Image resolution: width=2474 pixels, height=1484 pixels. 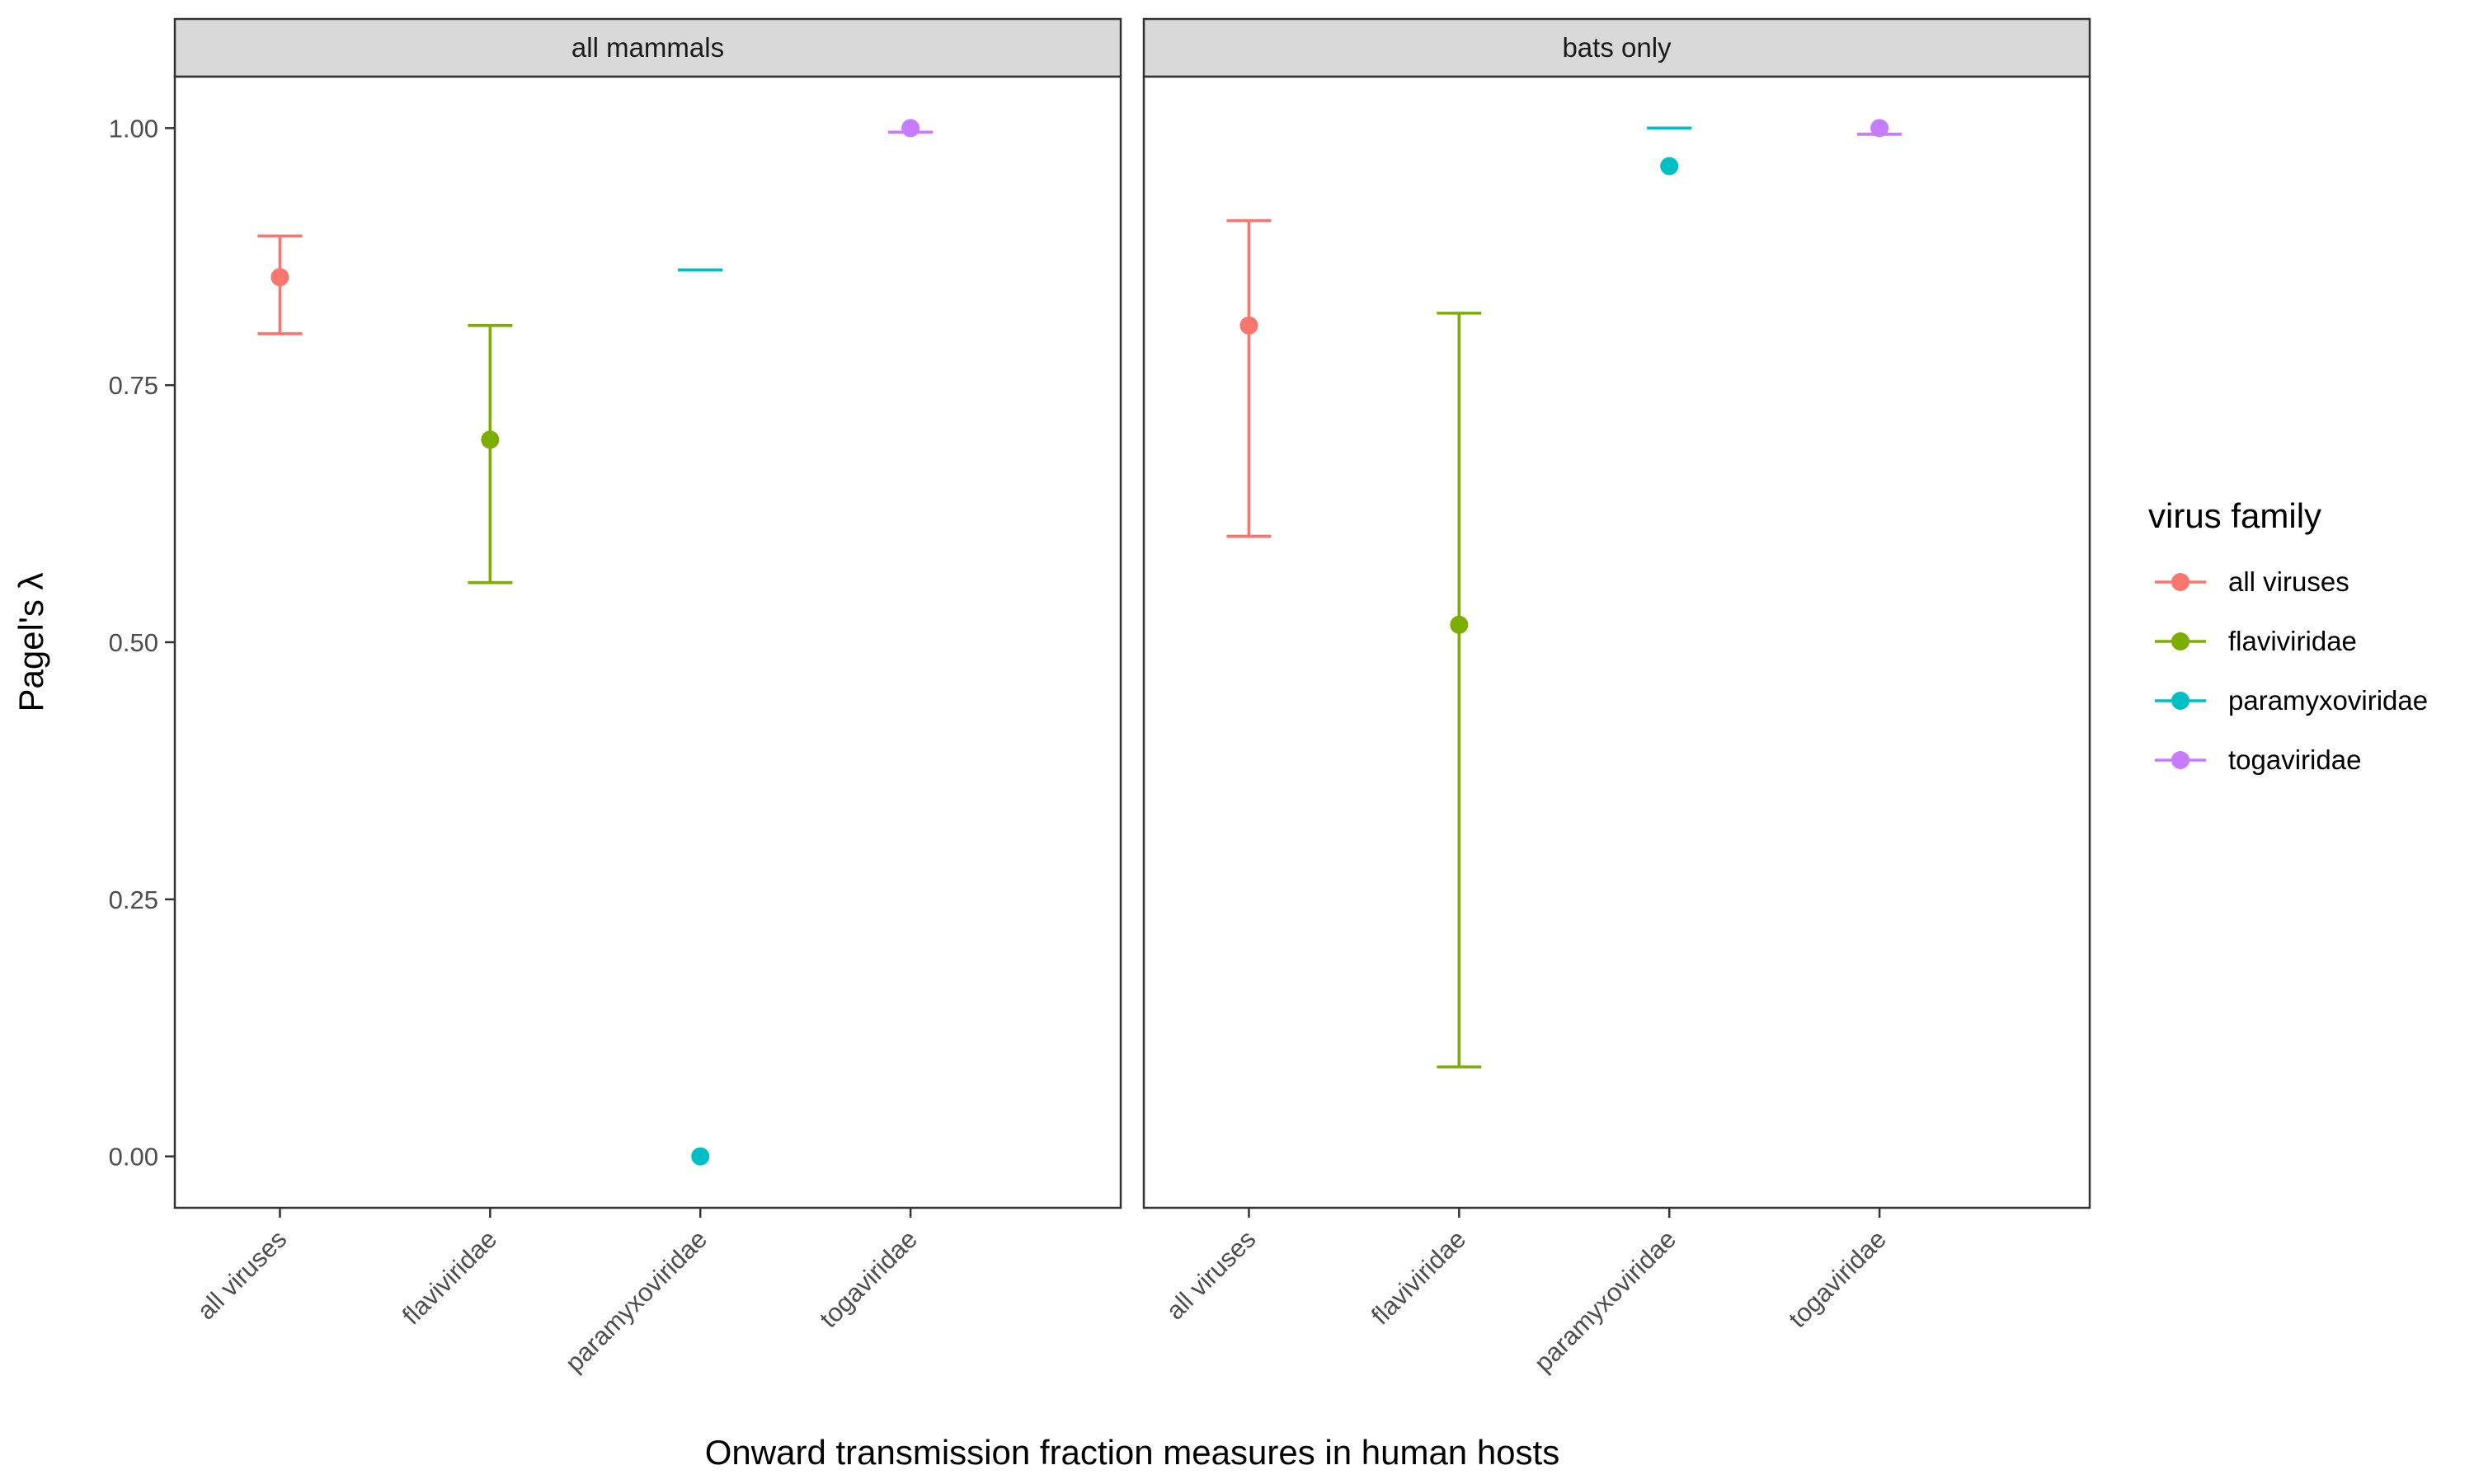 I want to click on y-tick-label: 0.75, so click(x=133, y=385).